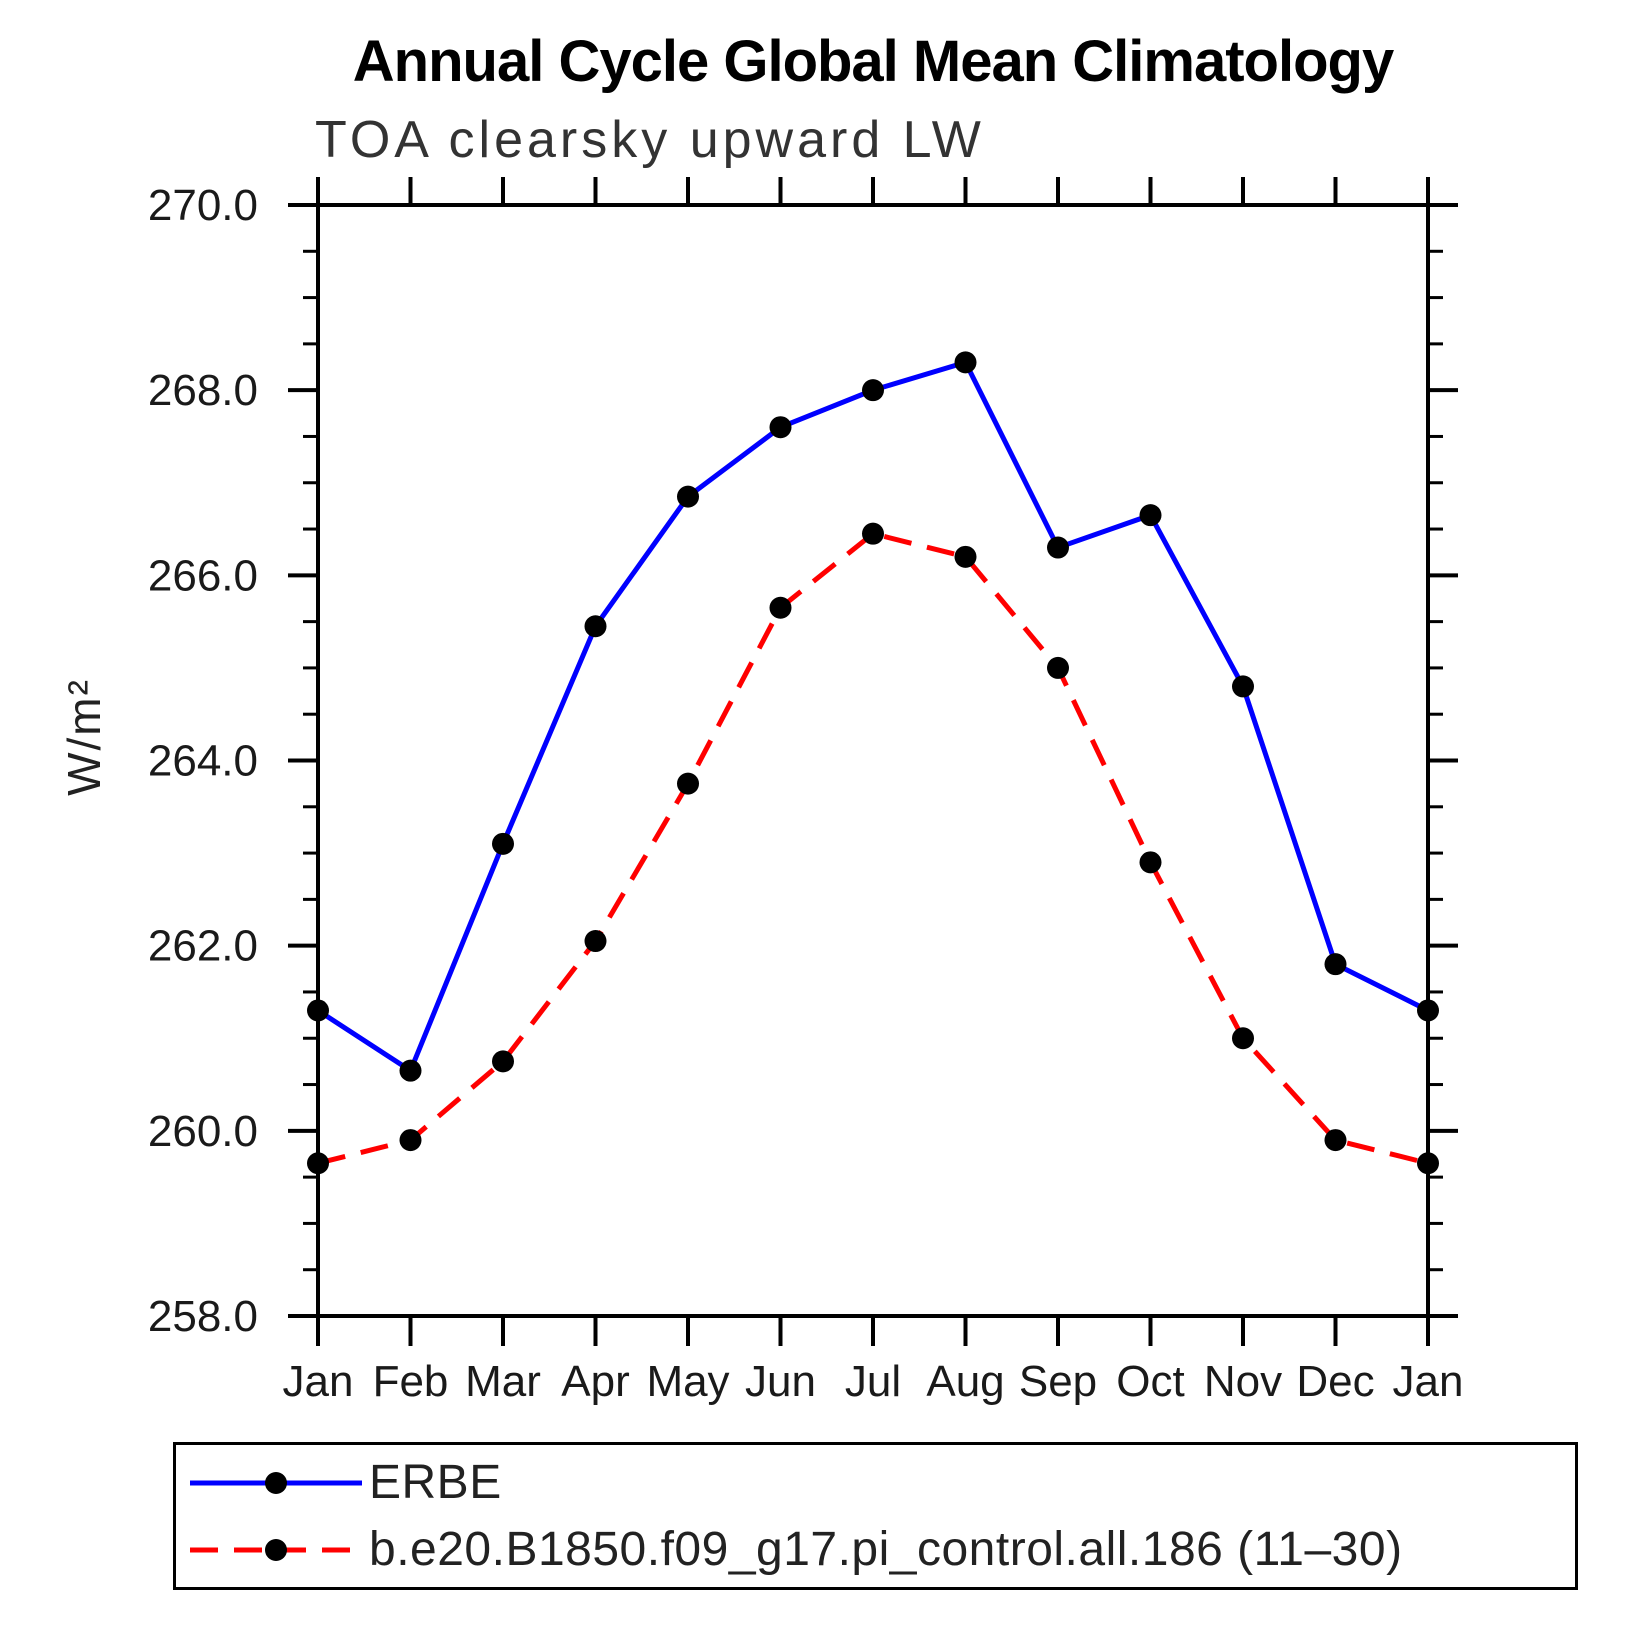 Image resolution: width=1630 pixels, height=1630 pixels. Describe the element at coordinates (875, 1483) in the screenshot. I see `legend-item-erbe: ERBE` at that location.